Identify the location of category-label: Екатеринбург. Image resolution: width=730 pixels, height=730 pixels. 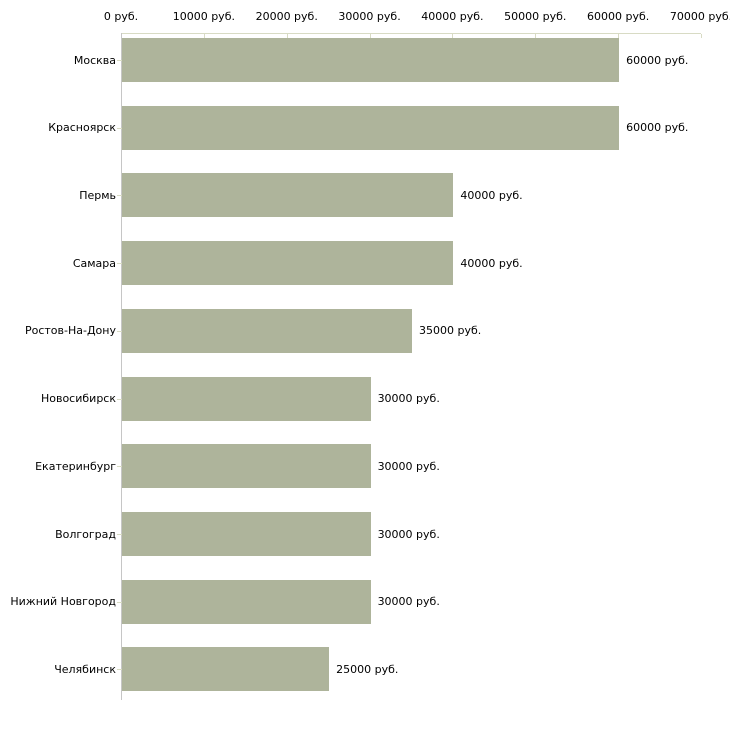
(75, 466).